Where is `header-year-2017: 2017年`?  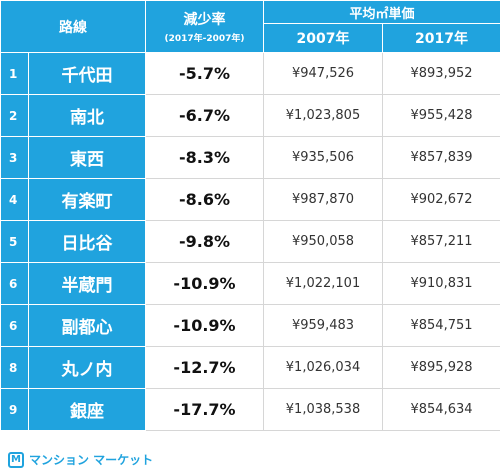 header-year-2017: 2017年 is located at coordinates (440, 38).